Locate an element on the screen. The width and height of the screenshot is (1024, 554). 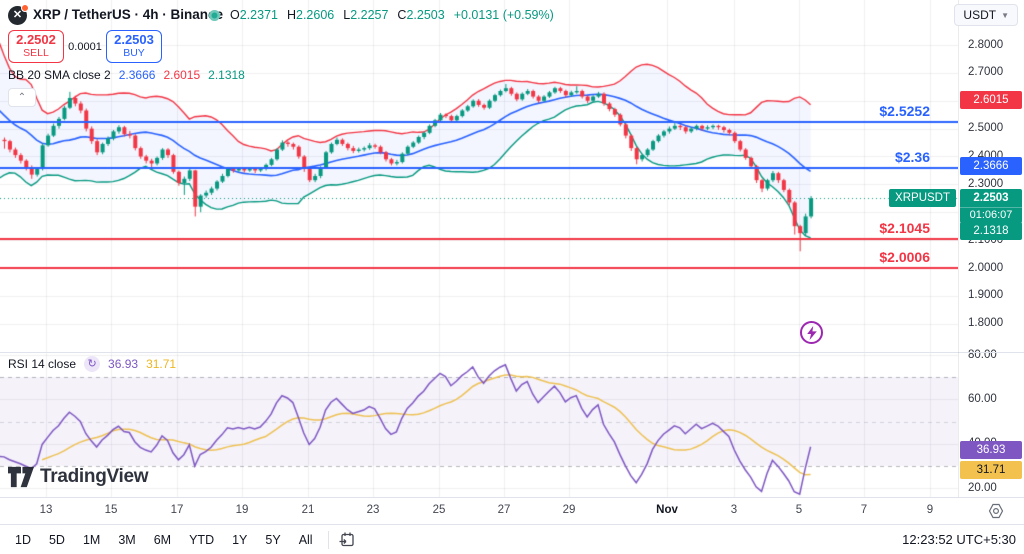
xrp-logo-glyph: ✕ is located at coordinates (17, 15).